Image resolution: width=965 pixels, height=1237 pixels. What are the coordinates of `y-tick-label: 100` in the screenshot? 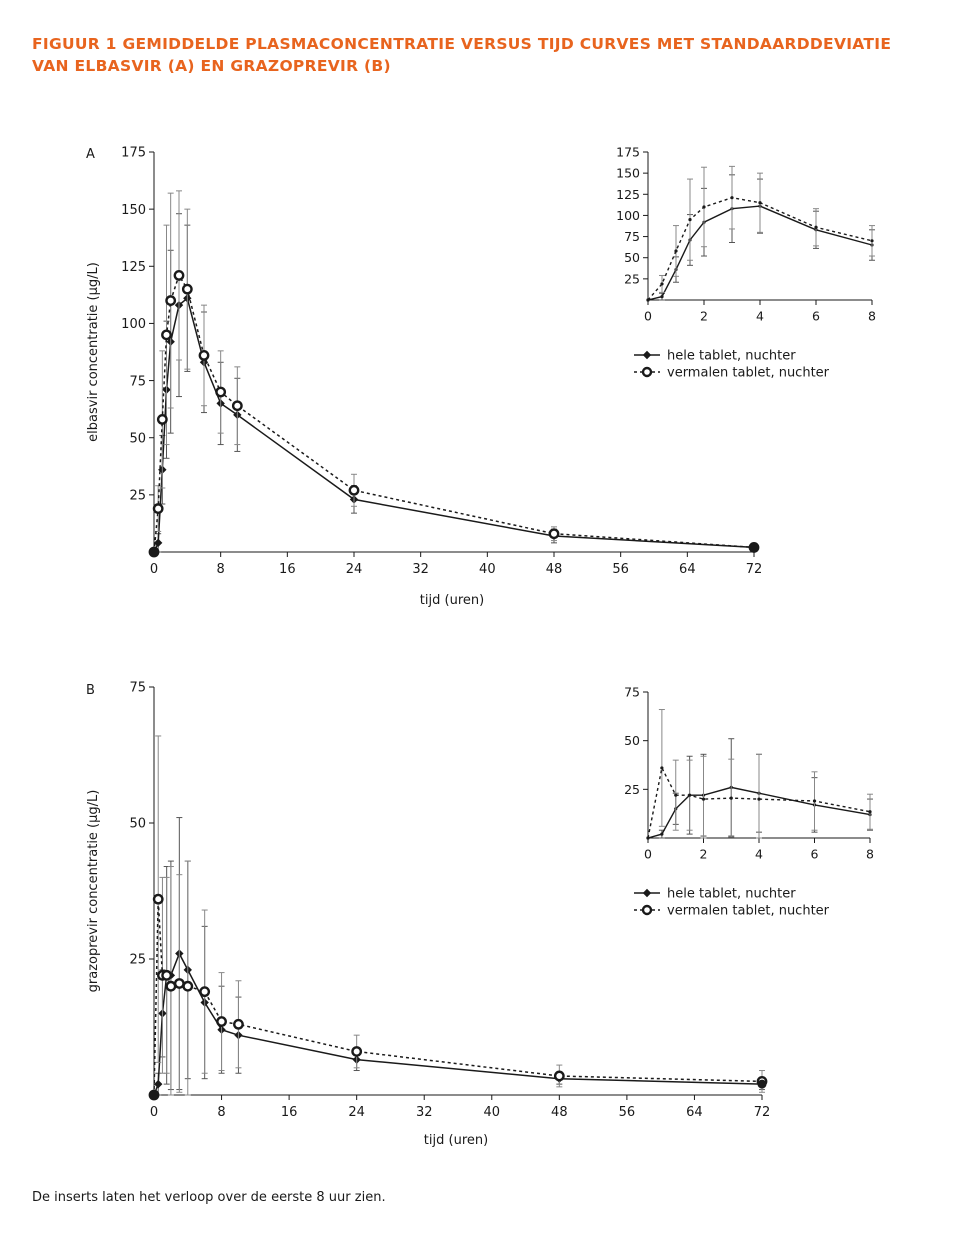 It's located at (133, 324).